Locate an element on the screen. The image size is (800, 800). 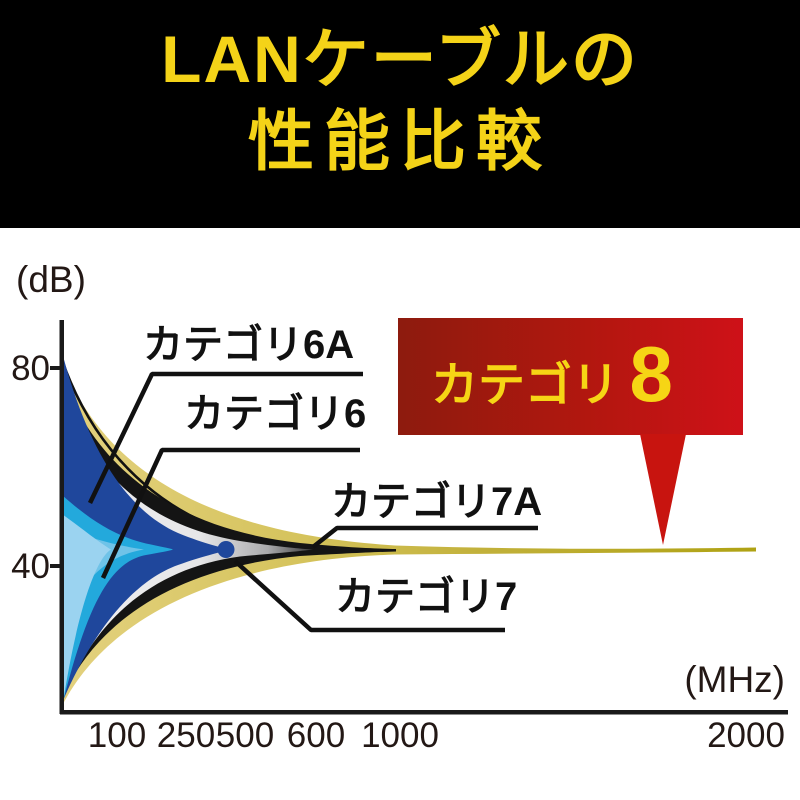
x-tick-label-100: 100 is located at coordinates (117, 735).